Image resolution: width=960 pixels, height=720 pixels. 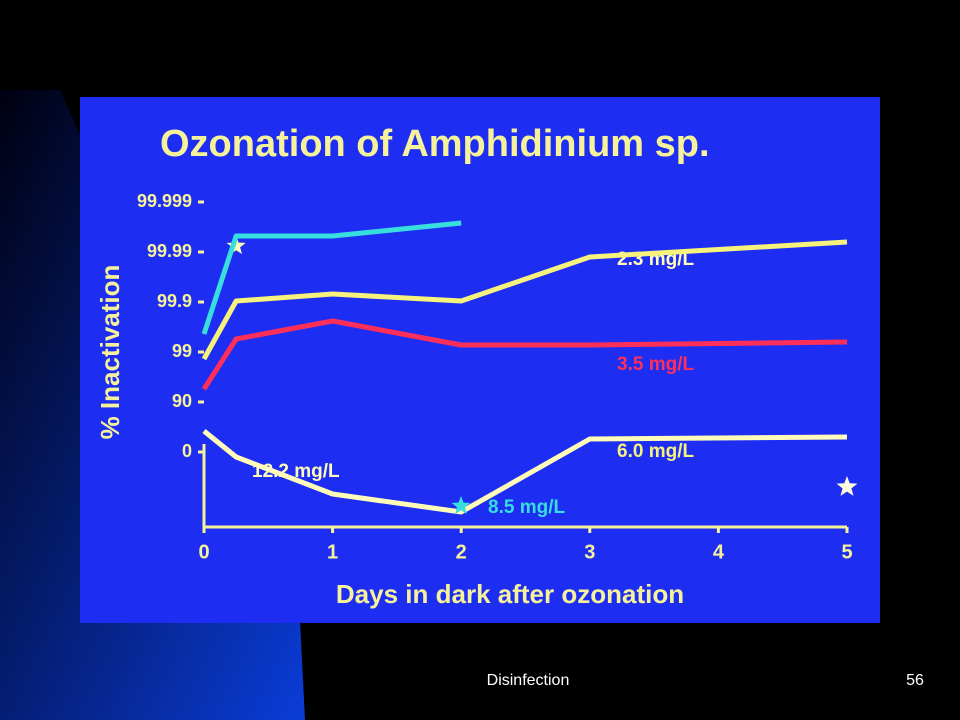 I want to click on x-tick-label: 4, so click(x=719, y=552).